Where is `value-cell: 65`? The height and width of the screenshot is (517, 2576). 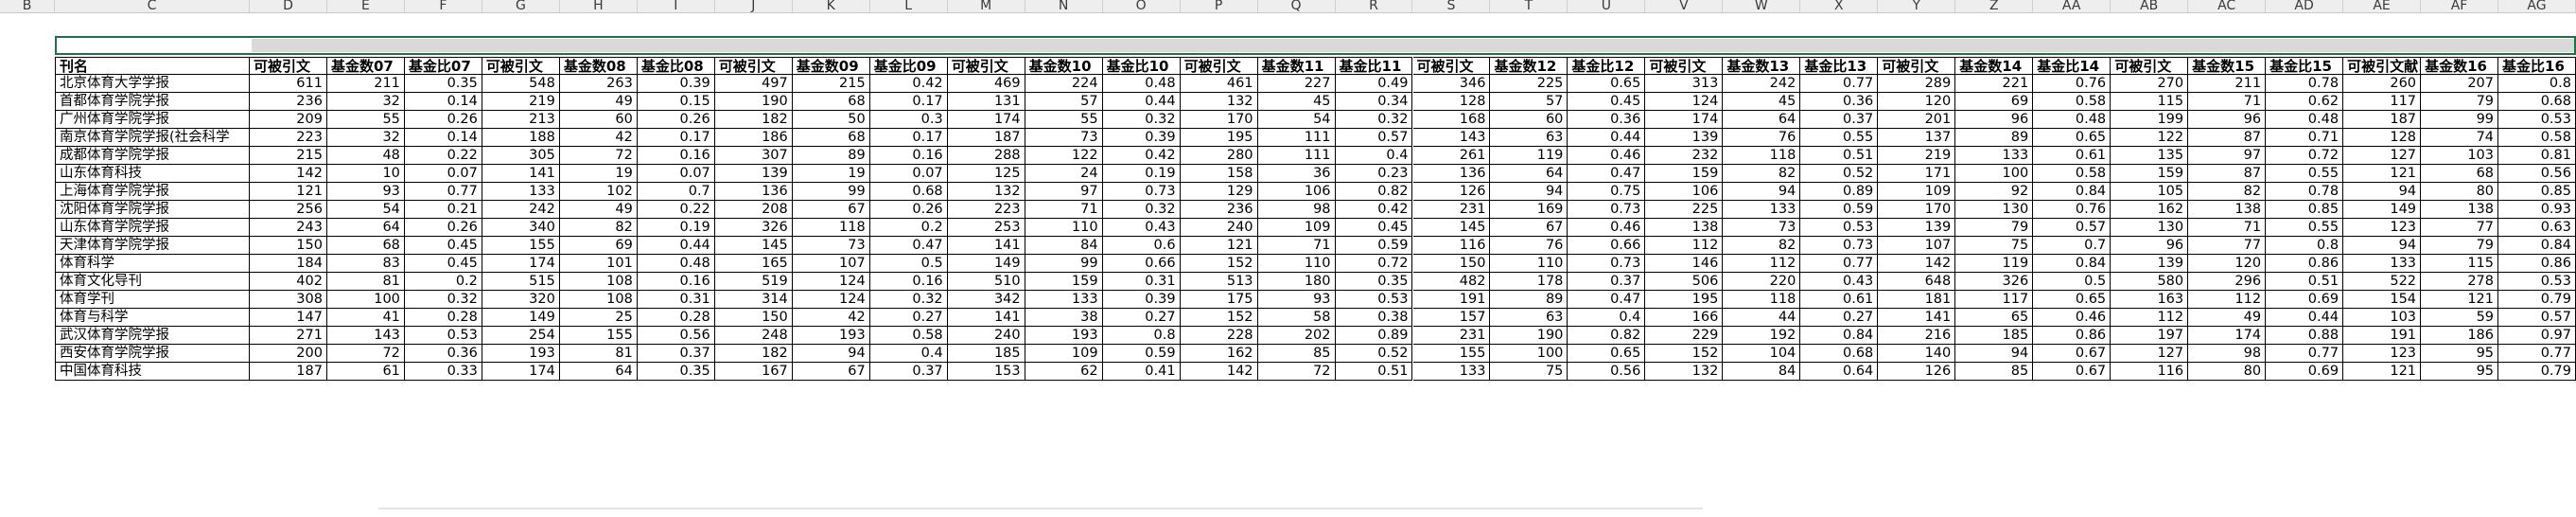 value-cell: 65 is located at coordinates (1994, 318).